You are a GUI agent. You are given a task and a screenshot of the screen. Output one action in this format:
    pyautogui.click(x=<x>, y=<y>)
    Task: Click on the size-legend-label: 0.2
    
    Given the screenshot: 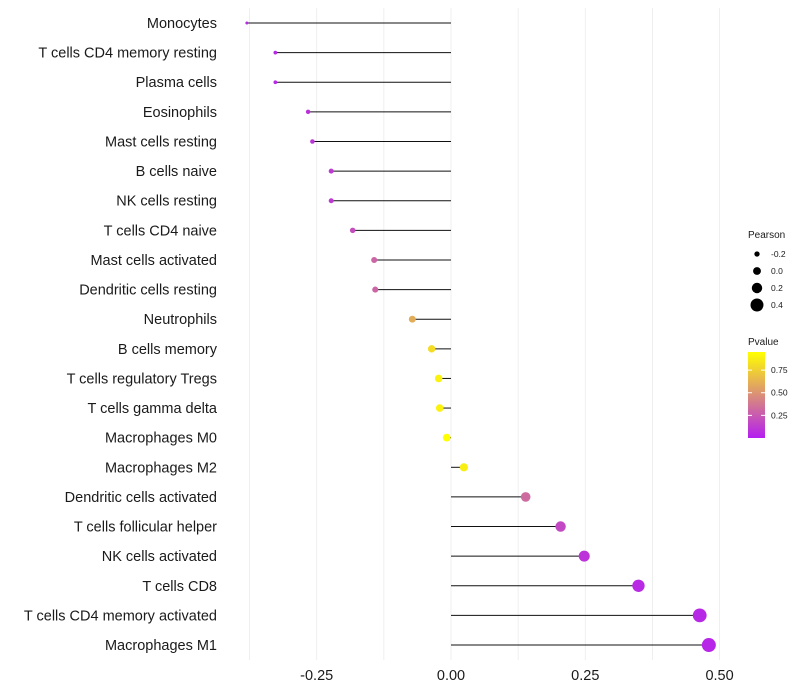 What is the action you would take?
    pyautogui.click(x=777, y=288)
    